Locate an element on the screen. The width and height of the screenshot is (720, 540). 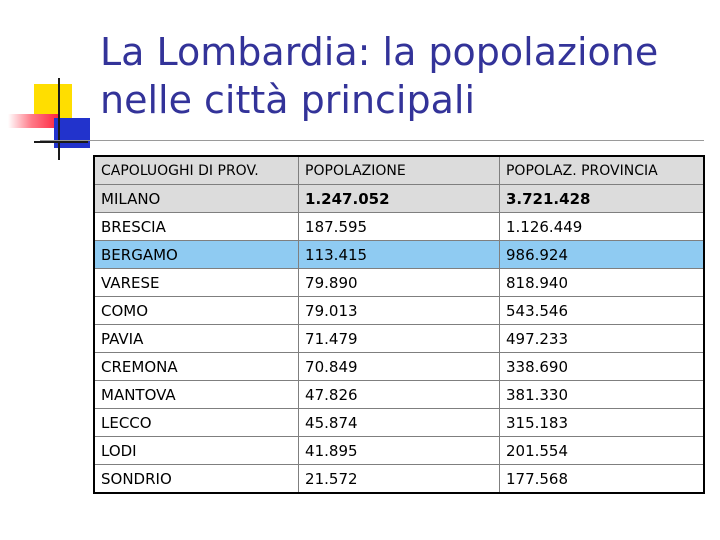
city-cell: MILANO is located at coordinates (196, 198).